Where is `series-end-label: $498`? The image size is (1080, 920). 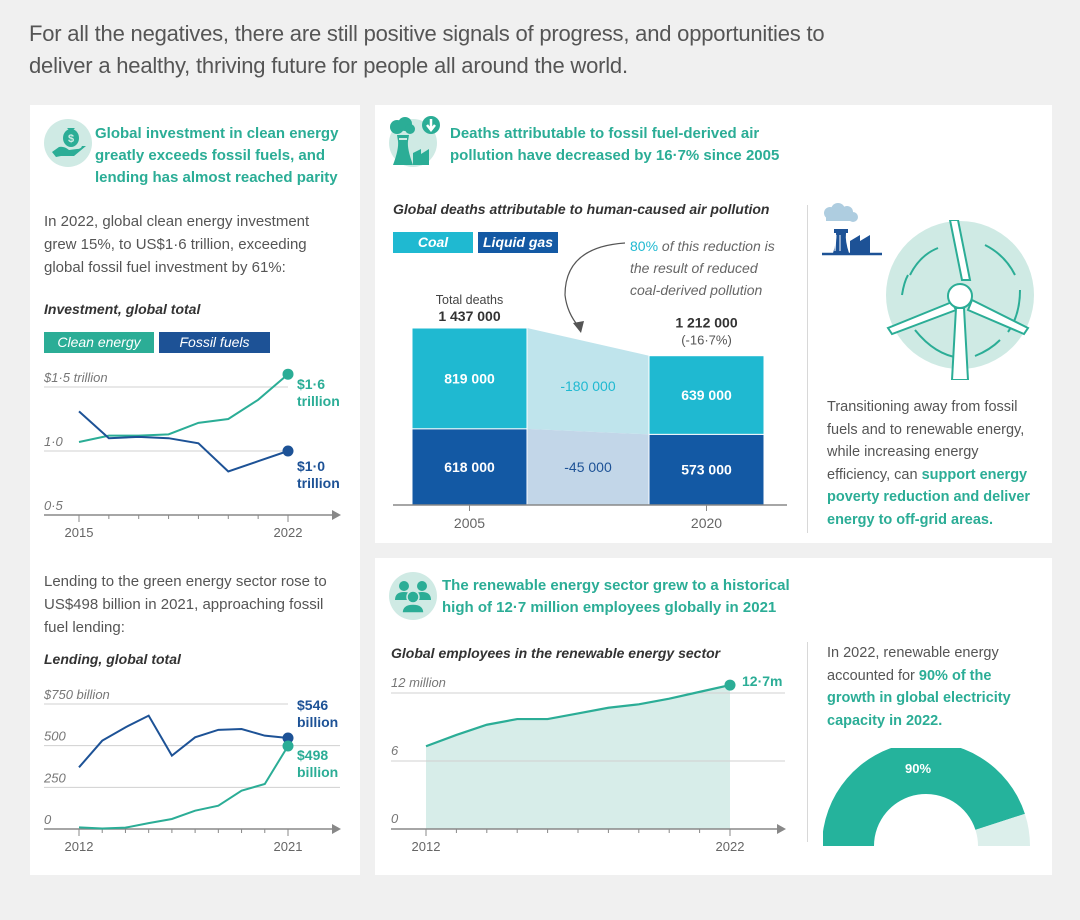 series-end-label: $498 is located at coordinates (312, 755).